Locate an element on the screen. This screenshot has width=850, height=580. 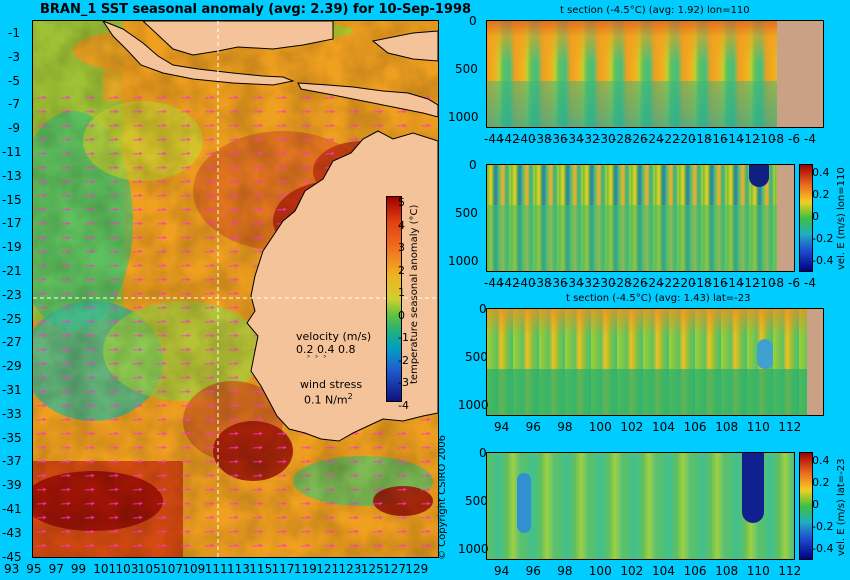
section-colorbar-tick: 0.2 is located at coordinates (821, 482).